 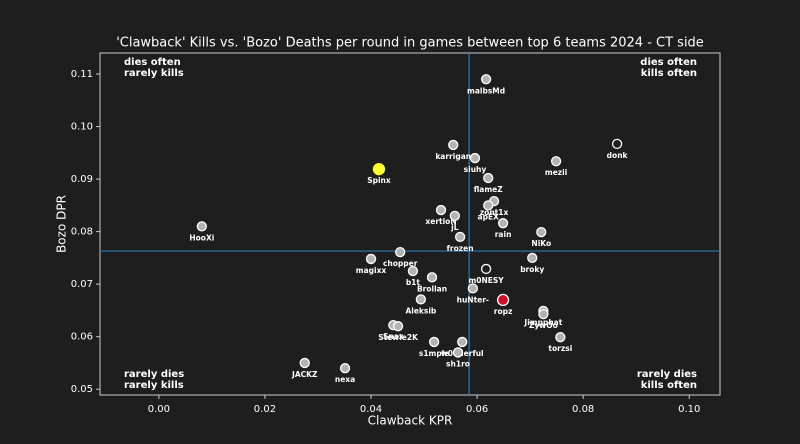 I want to click on x-tick-label: 0.06, so click(x=477, y=409).